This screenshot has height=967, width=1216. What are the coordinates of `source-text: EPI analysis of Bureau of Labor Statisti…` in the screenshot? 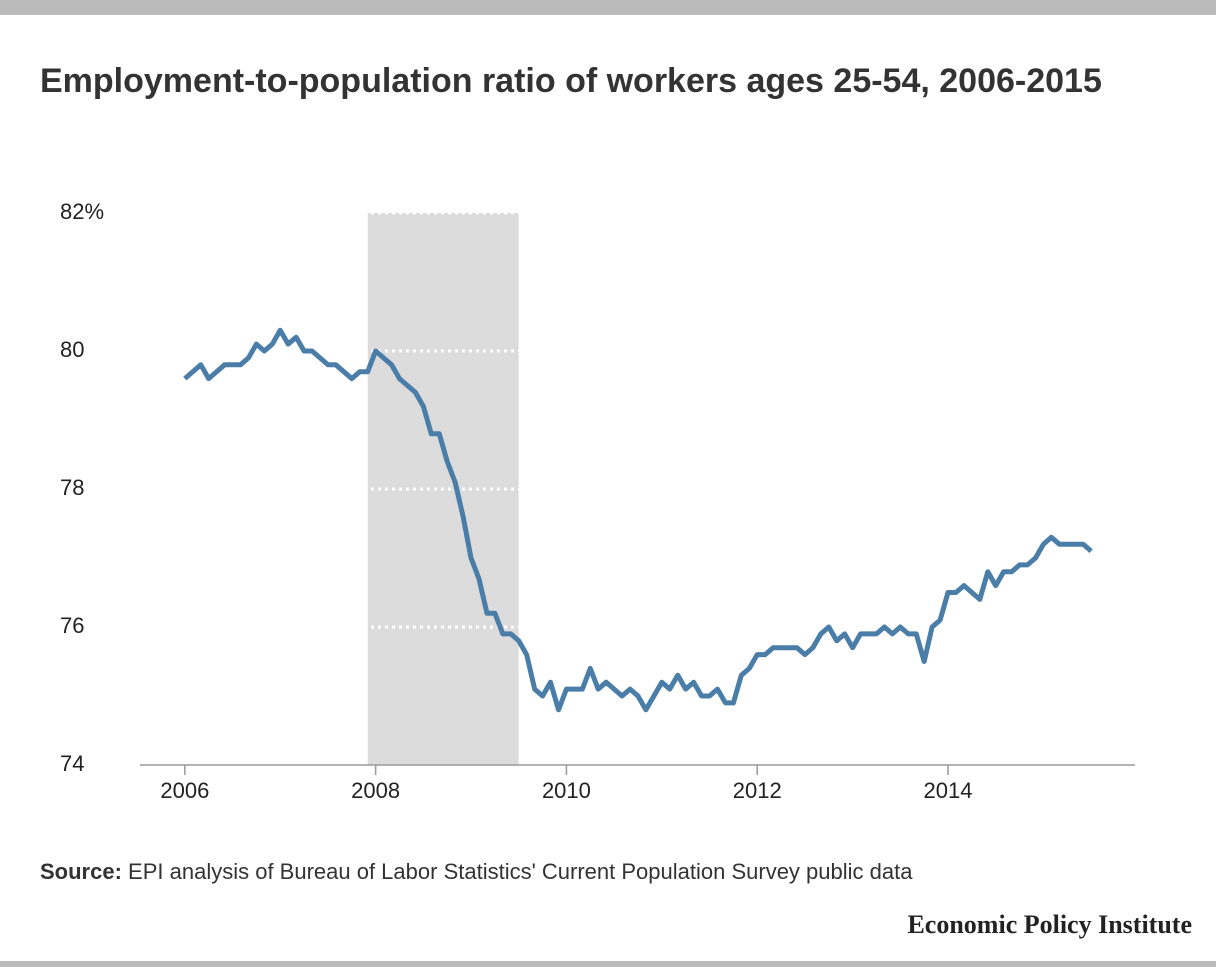 It's located at (520, 871).